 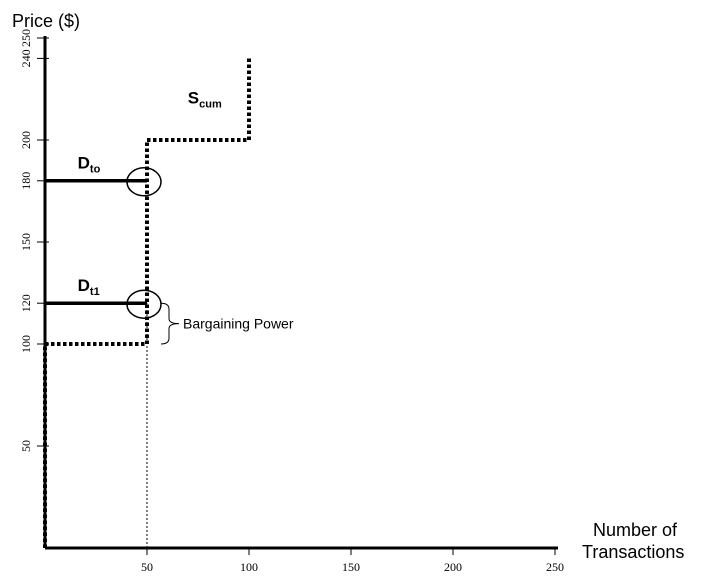 What do you see at coordinates (26, 58) in the screenshot?
I see `y-tick-label-240: 240` at bounding box center [26, 58].